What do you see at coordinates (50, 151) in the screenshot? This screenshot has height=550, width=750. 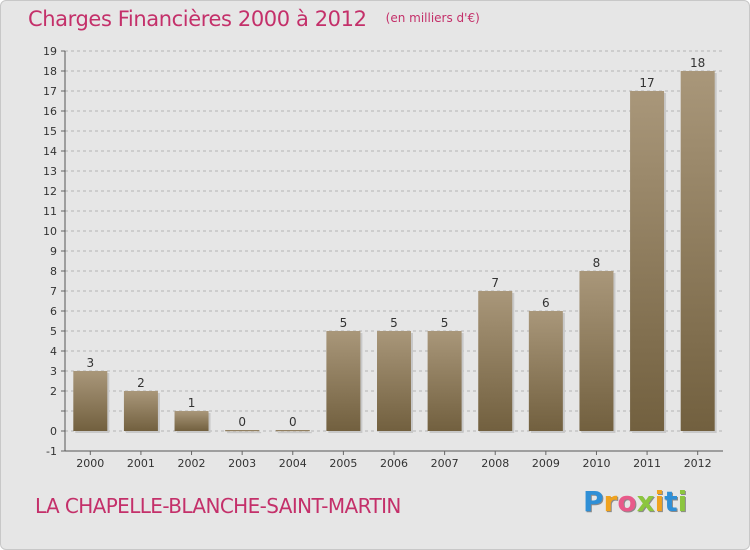 I see `y-tick-label: 14` at bounding box center [50, 151].